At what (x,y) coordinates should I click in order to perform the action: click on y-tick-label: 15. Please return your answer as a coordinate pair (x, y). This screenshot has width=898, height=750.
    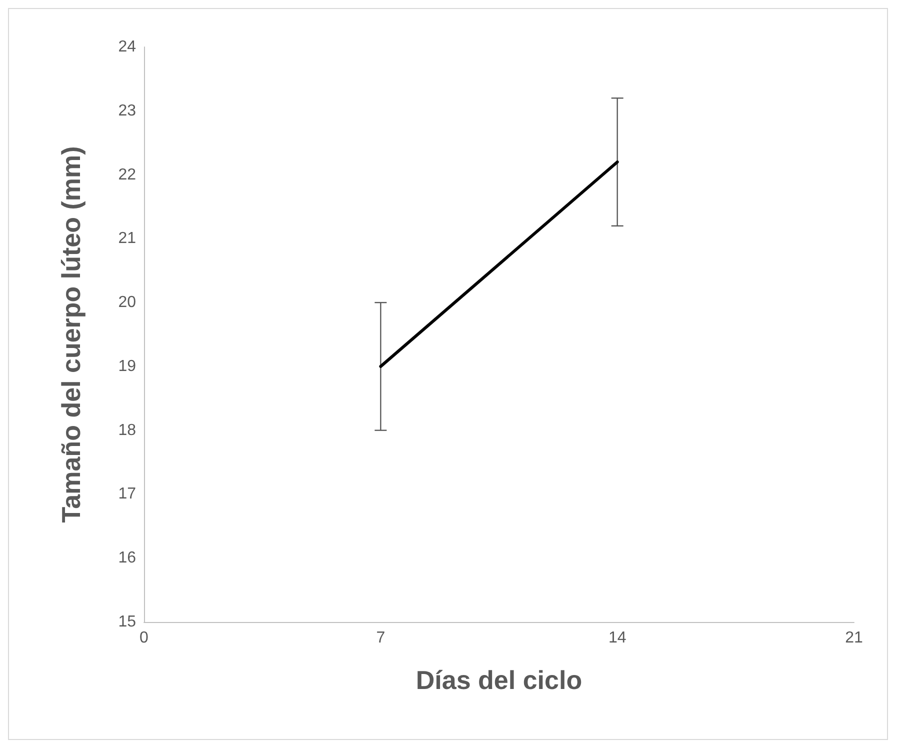
    Looking at the image, I should click on (127, 622).